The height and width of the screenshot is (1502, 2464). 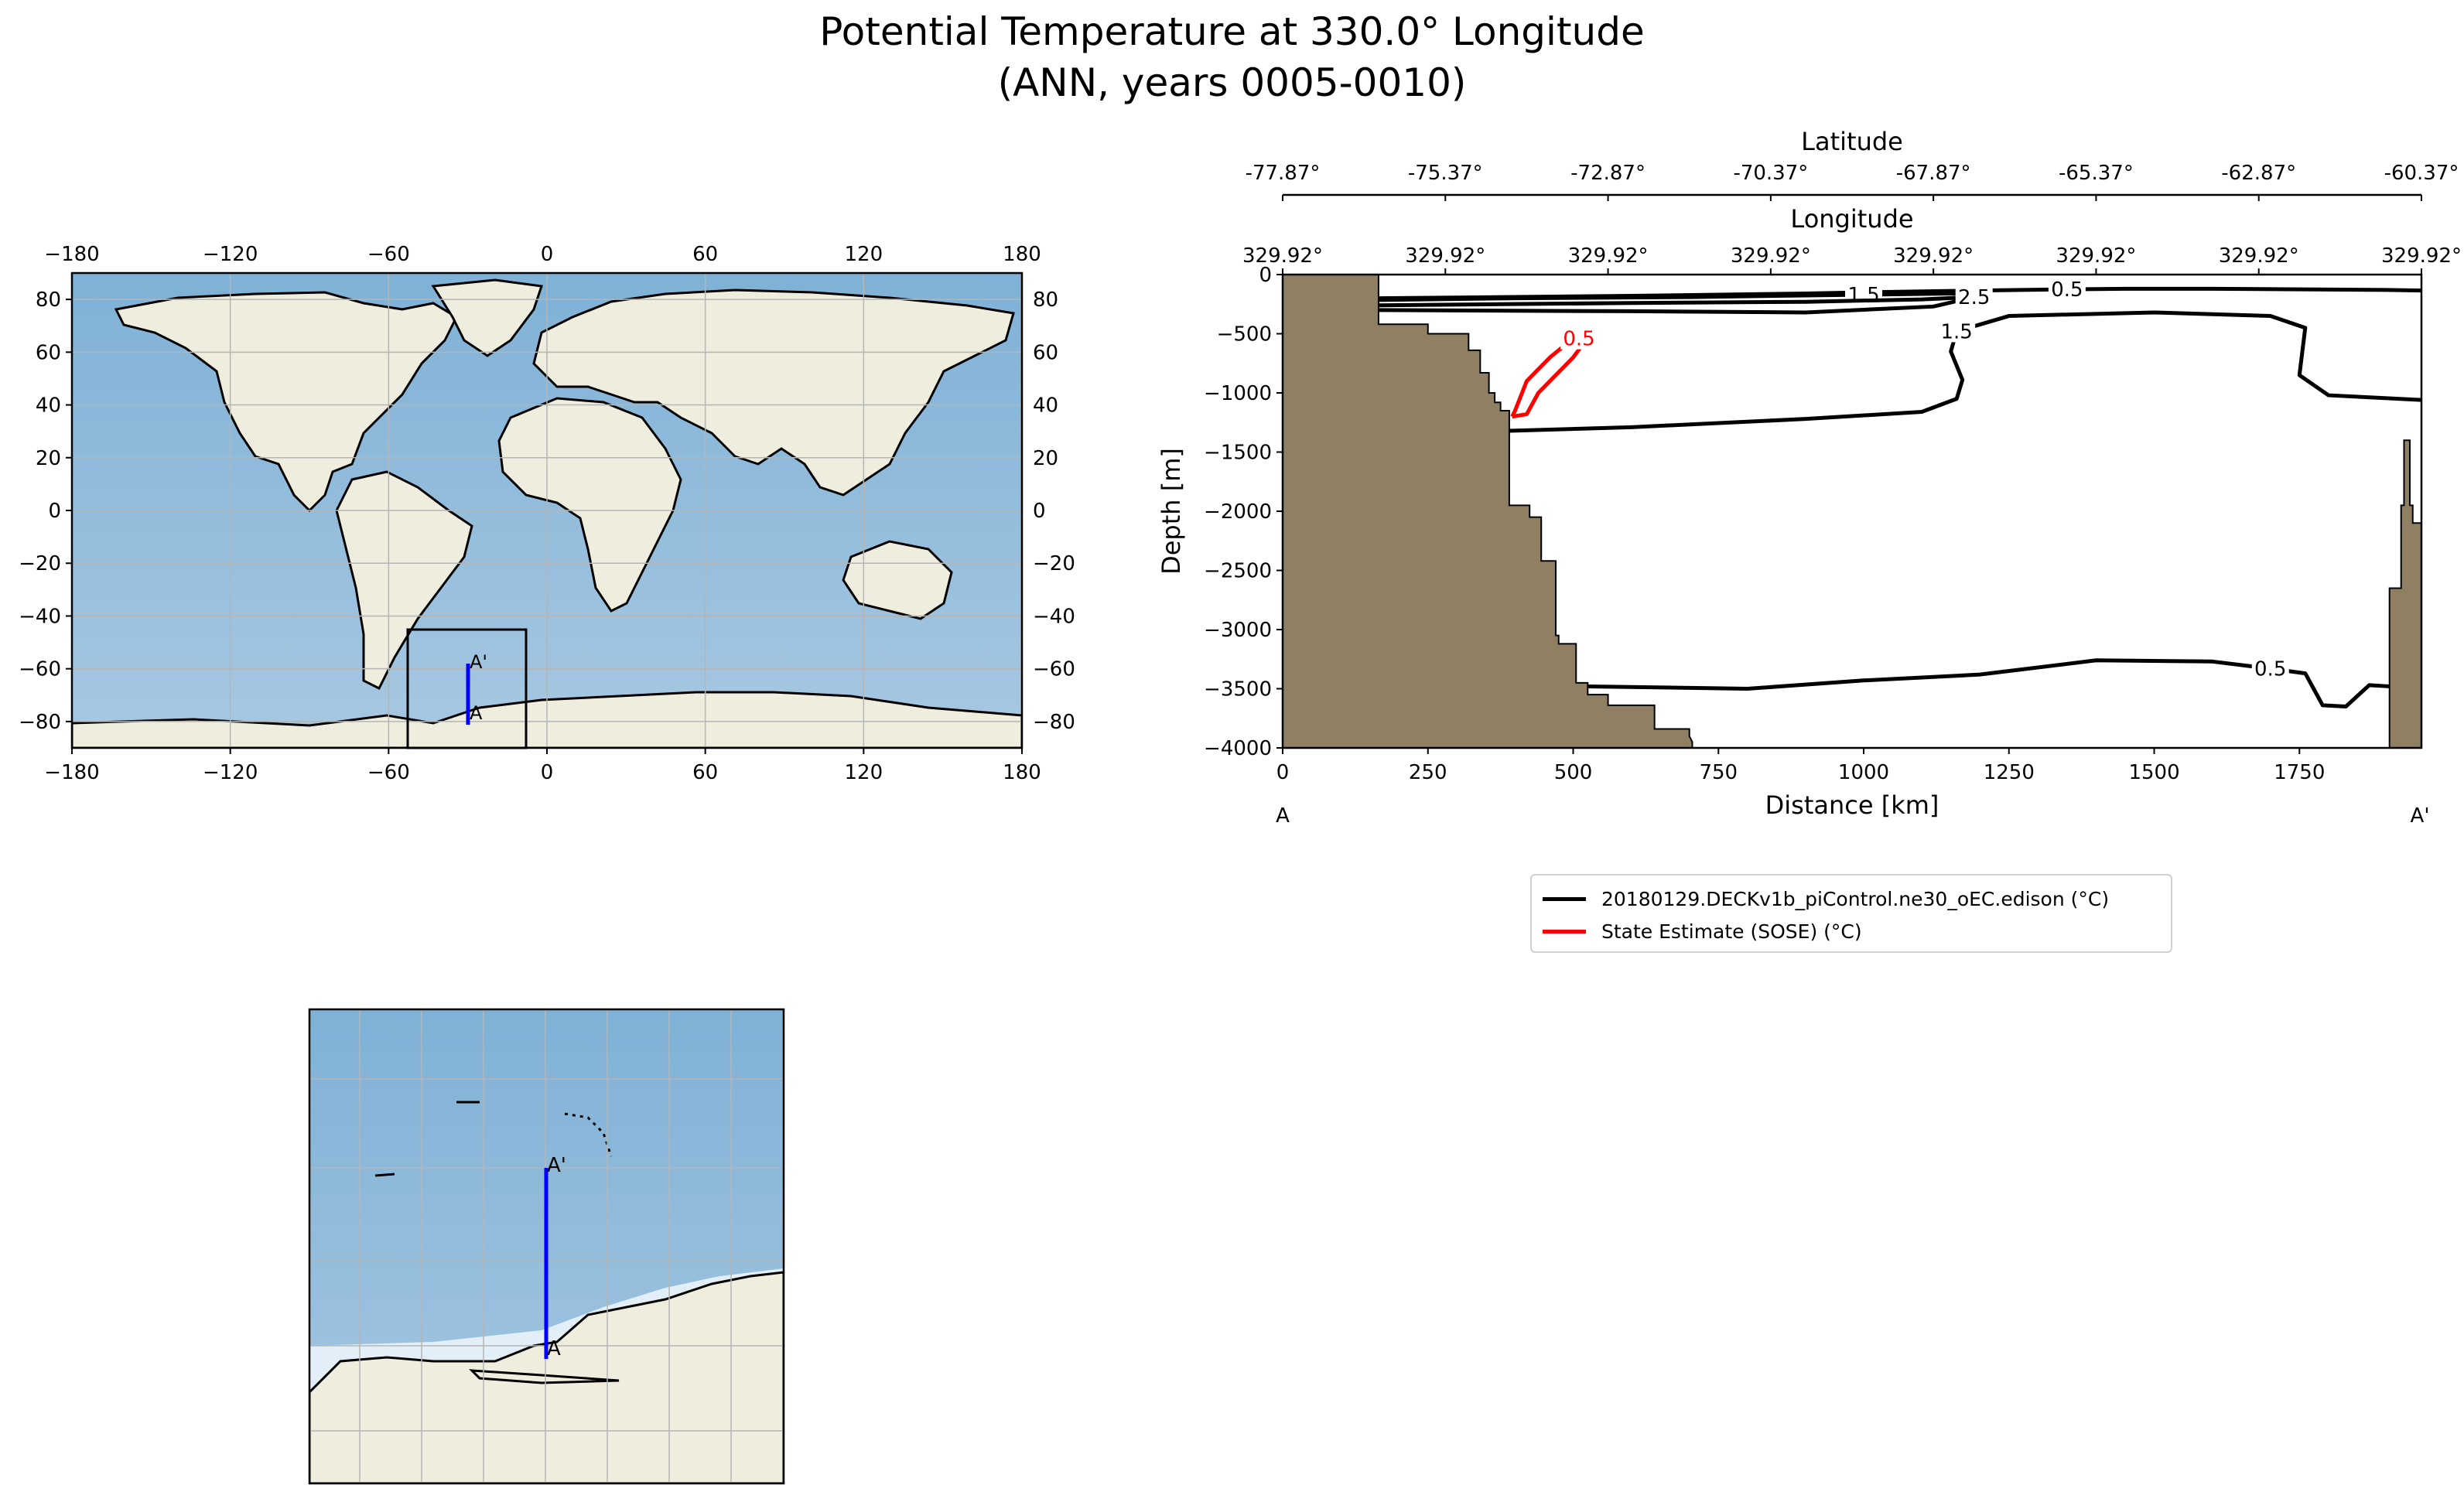 What do you see at coordinates (1283, 772) in the screenshot?
I see `section-xtick-label: 0` at bounding box center [1283, 772].